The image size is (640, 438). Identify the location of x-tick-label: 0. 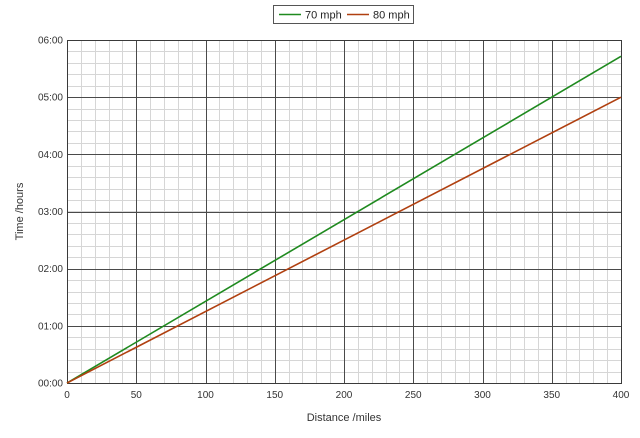
(67, 395).